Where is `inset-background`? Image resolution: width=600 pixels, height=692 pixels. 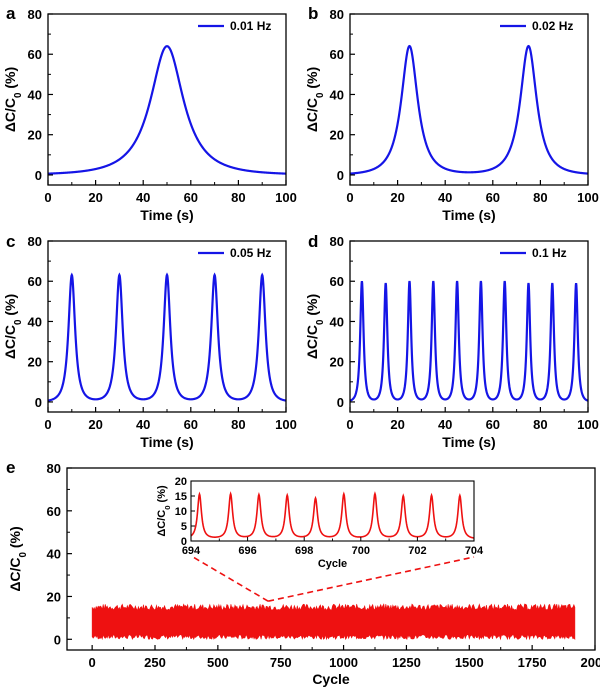 inset-background is located at coordinates (332, 511).